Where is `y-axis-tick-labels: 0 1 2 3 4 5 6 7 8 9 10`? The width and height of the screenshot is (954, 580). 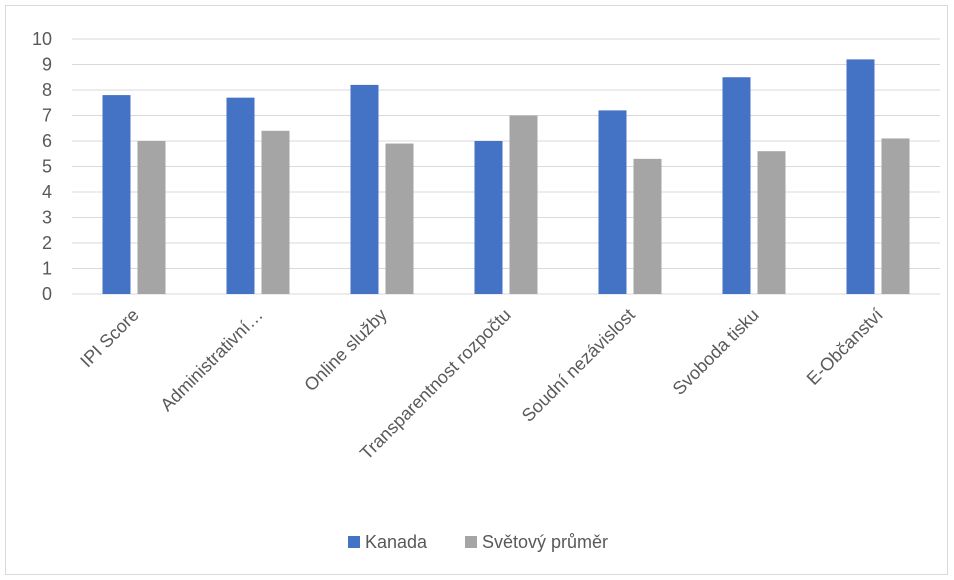 y-axis-tick-labels: 0 1 2 3 4 5 6 7 8 9 10 is located at coordinates (42, 166).